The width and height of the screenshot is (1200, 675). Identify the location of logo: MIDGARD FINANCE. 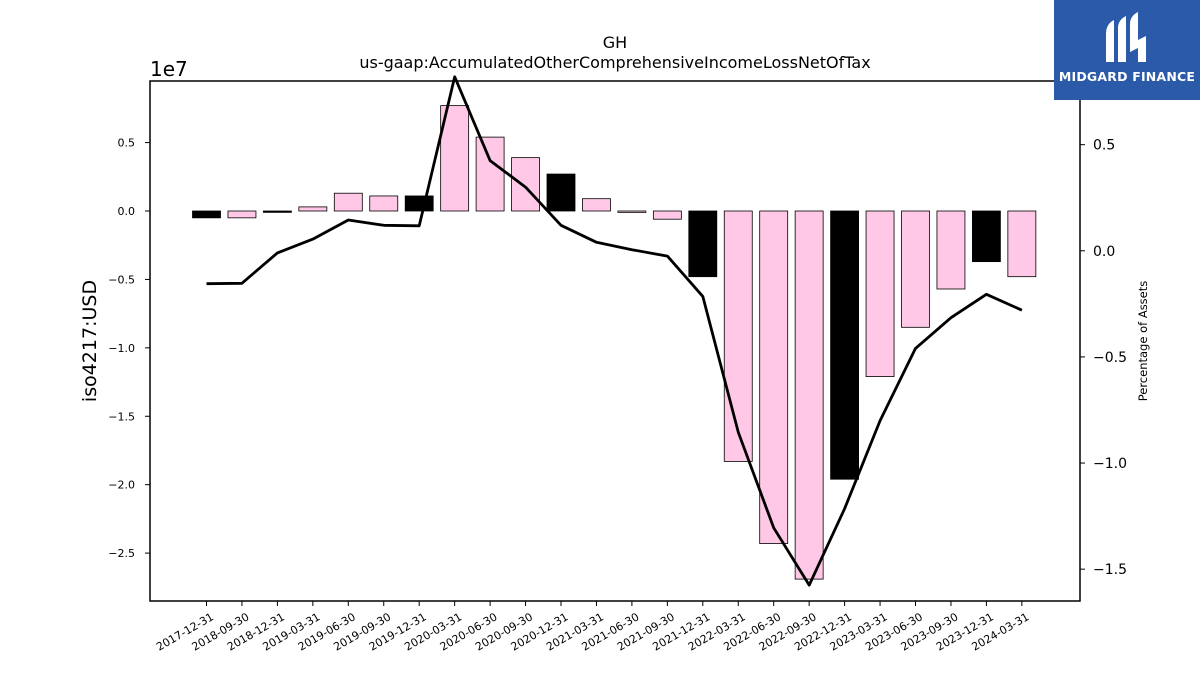
(1127, 50).